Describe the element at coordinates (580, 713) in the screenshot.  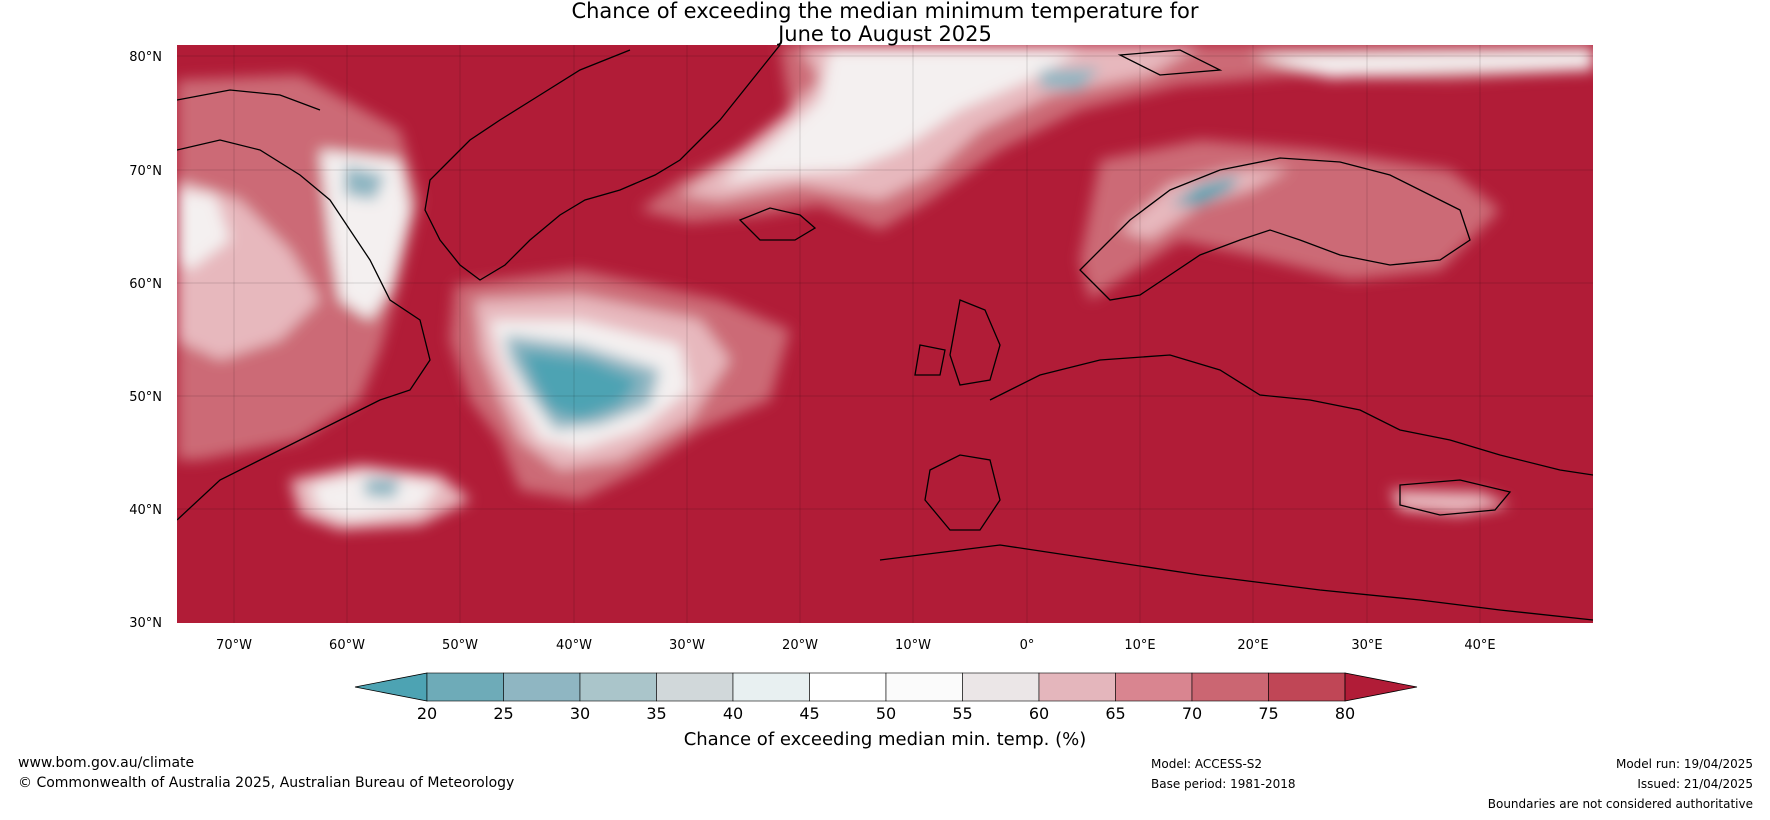
I see `colorbar-tick-label: 30` at that location.